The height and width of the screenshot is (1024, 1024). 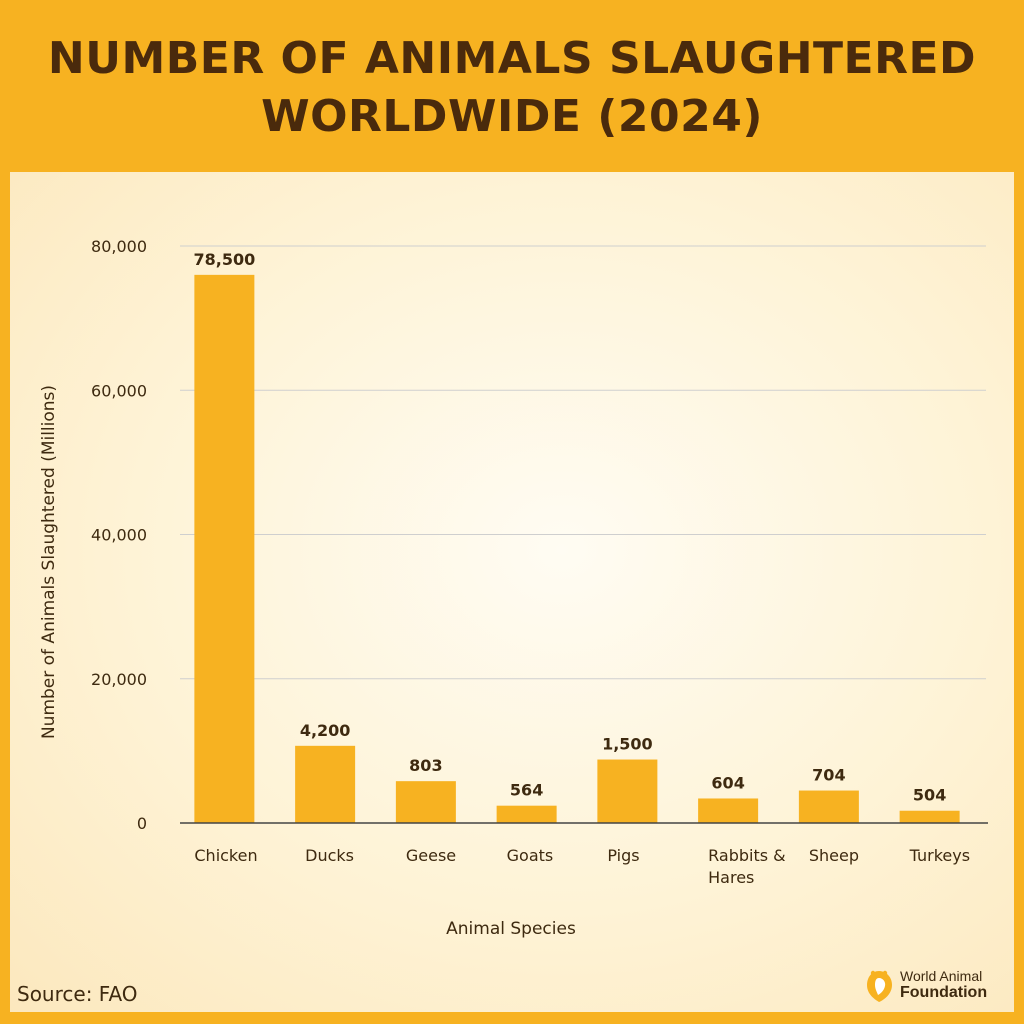 What do you see at coordinates (329, 855) in the screenshot?
I see `x-tick-label: Ducks` at bounding box center [329, 855].